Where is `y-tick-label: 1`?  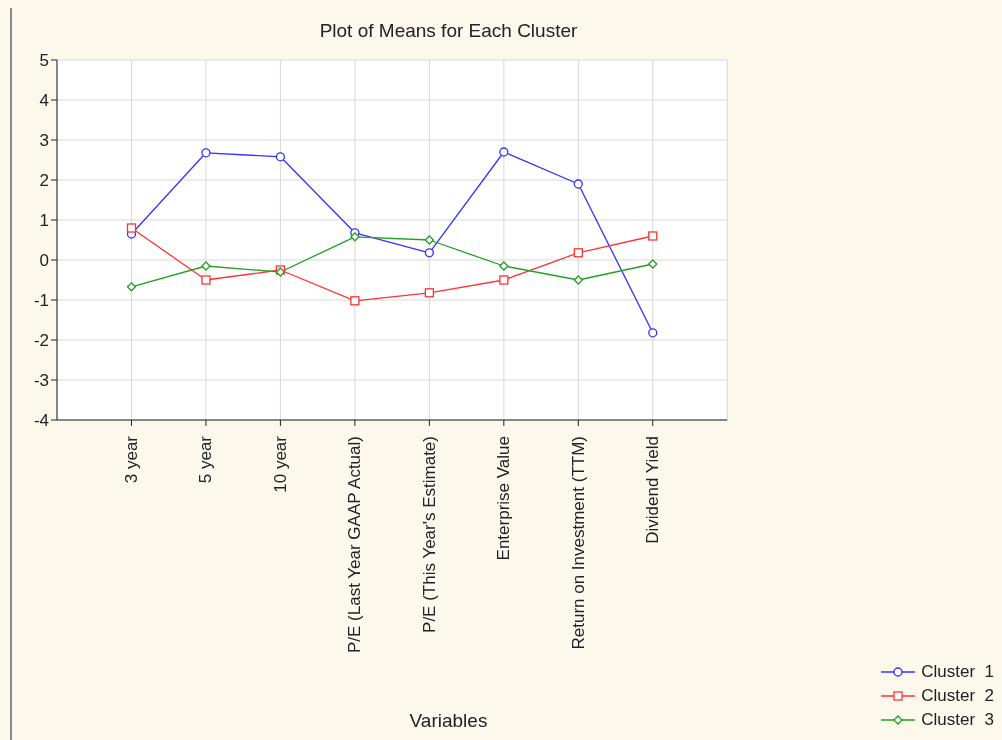 y-tick-label: 1 is located at coordinates (44, 221).